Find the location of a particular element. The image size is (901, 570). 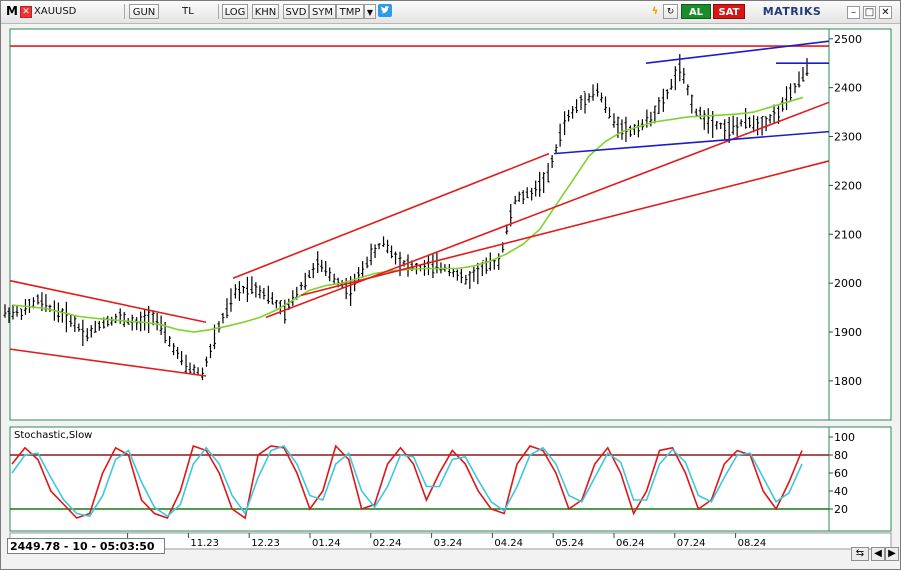

price-readout: 2449.78 - 10 - 05:03:50 is located at coordinates (86, 546).